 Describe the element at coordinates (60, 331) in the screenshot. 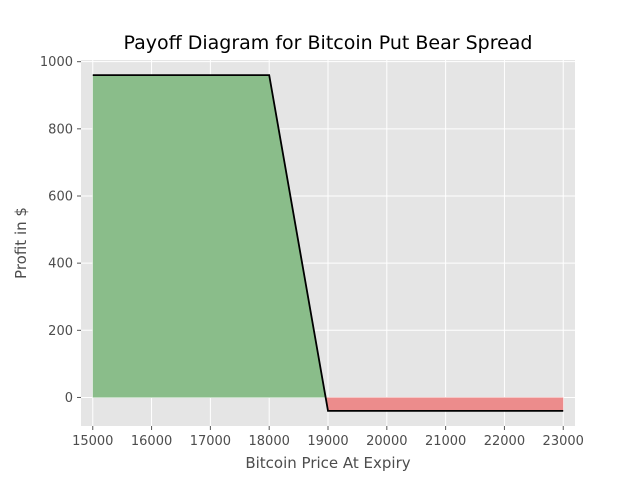

I see `y-tick-label: 200` at that location.